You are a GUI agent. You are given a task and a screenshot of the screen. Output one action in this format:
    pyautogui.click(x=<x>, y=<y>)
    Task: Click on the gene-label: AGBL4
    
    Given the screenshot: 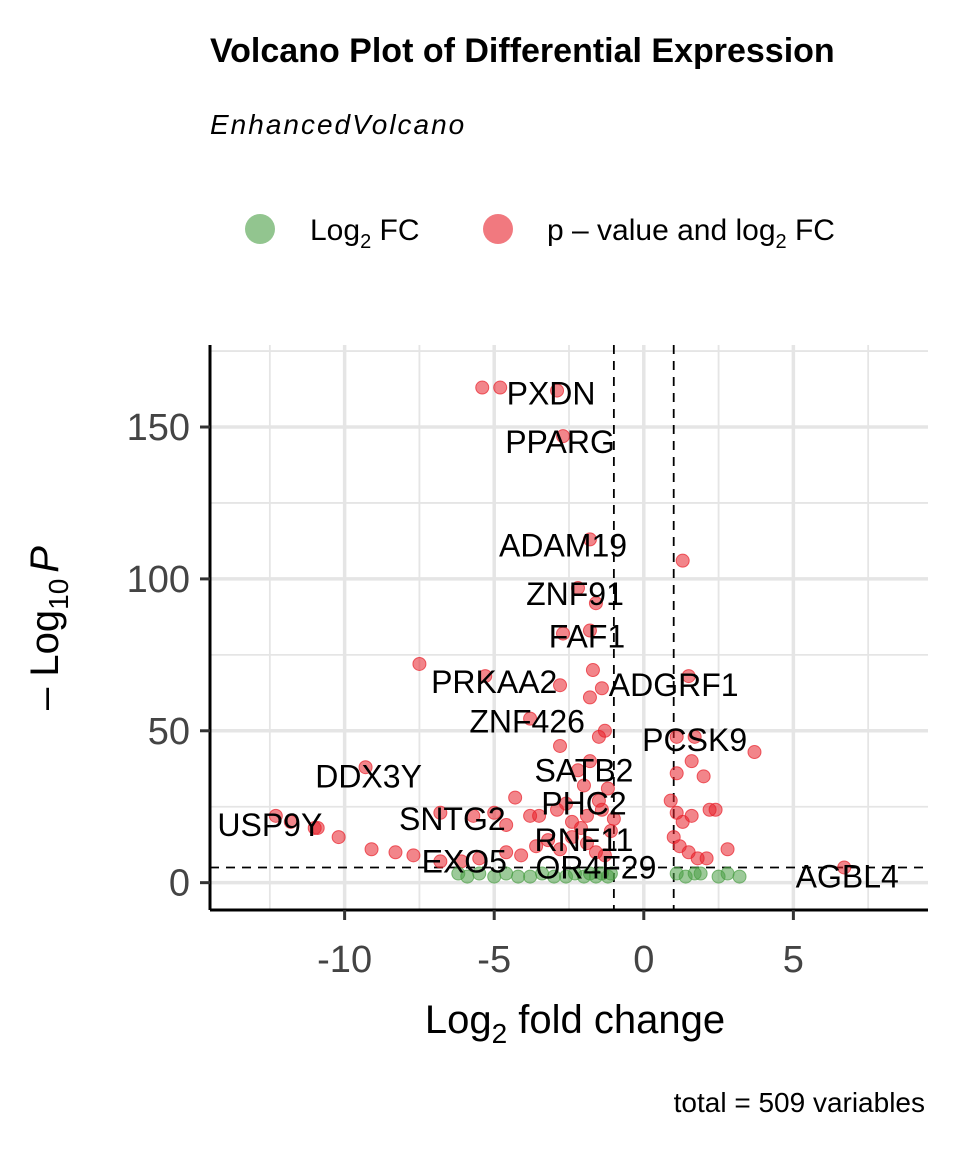 What is the action you would take?
    pyautogui.click(x=847, y=877)
    